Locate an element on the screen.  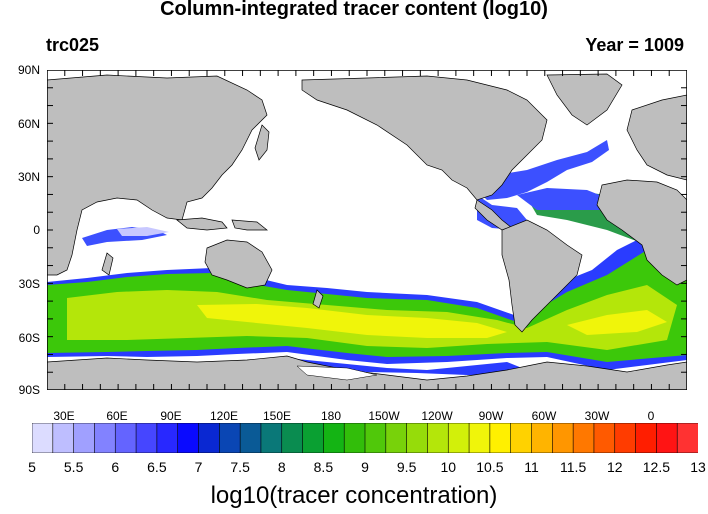
landmass-eurasia-west is located at coordinates (157, 175).